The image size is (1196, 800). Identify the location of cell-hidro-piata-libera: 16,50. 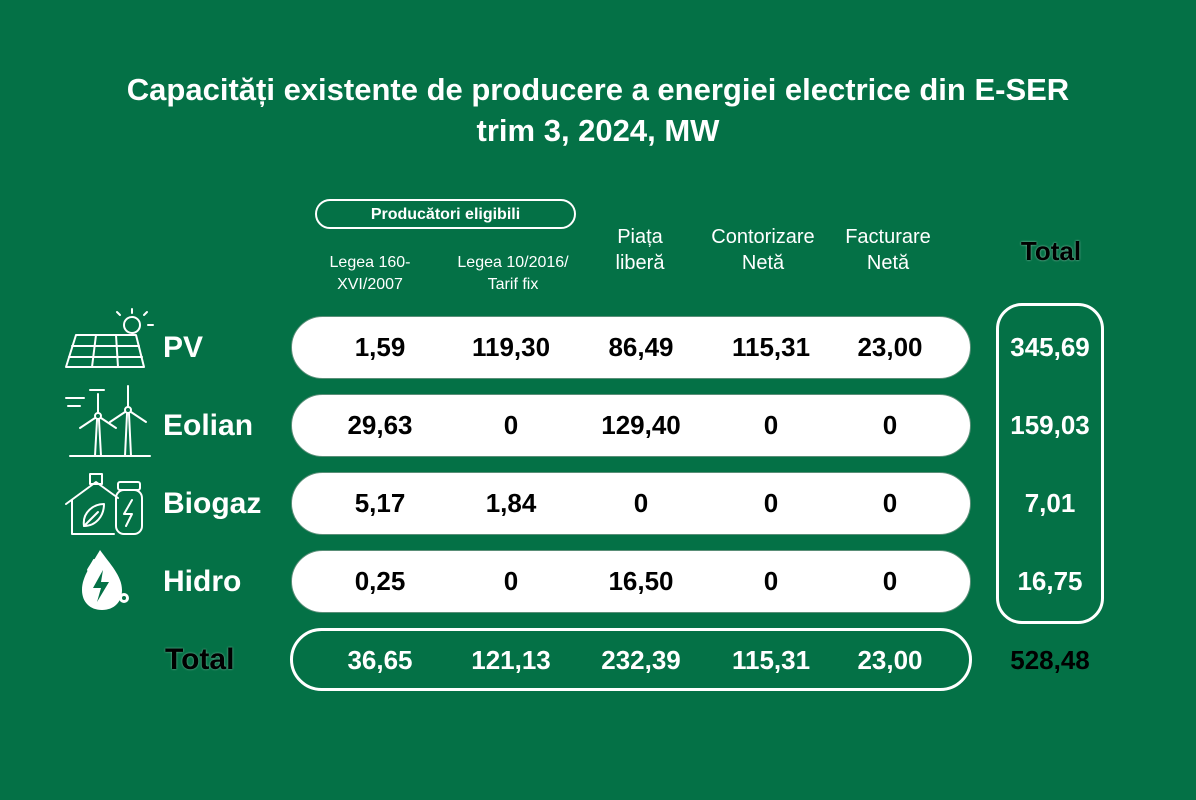
(641, 581).